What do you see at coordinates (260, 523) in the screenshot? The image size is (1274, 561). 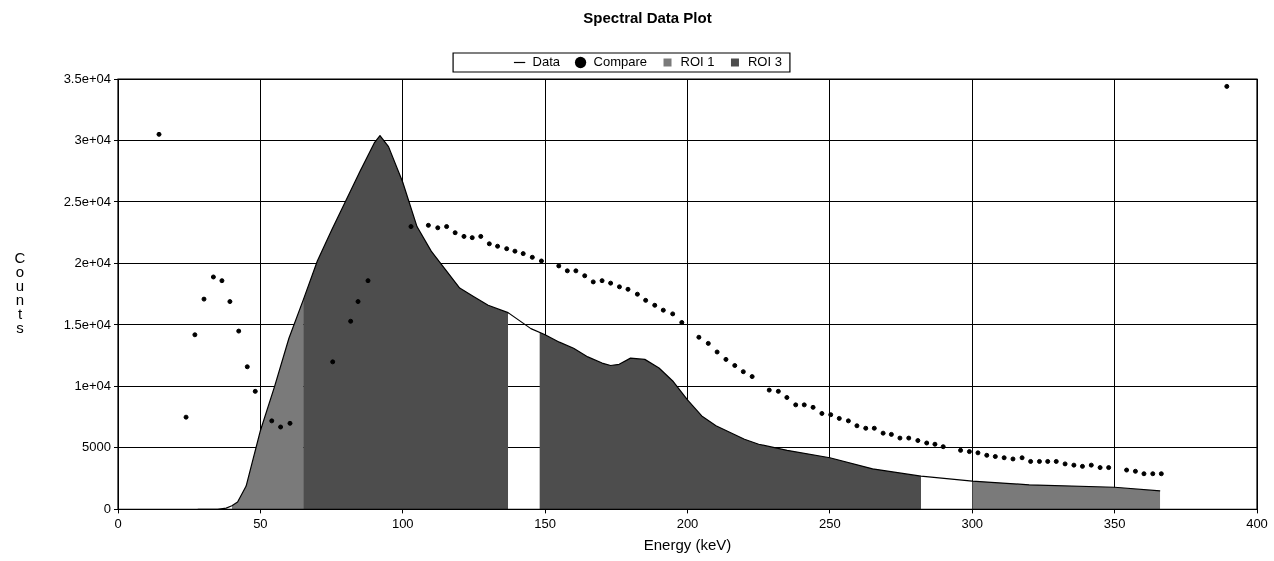 I see `x-tick-label: 50` at bounding box center [260, 523].